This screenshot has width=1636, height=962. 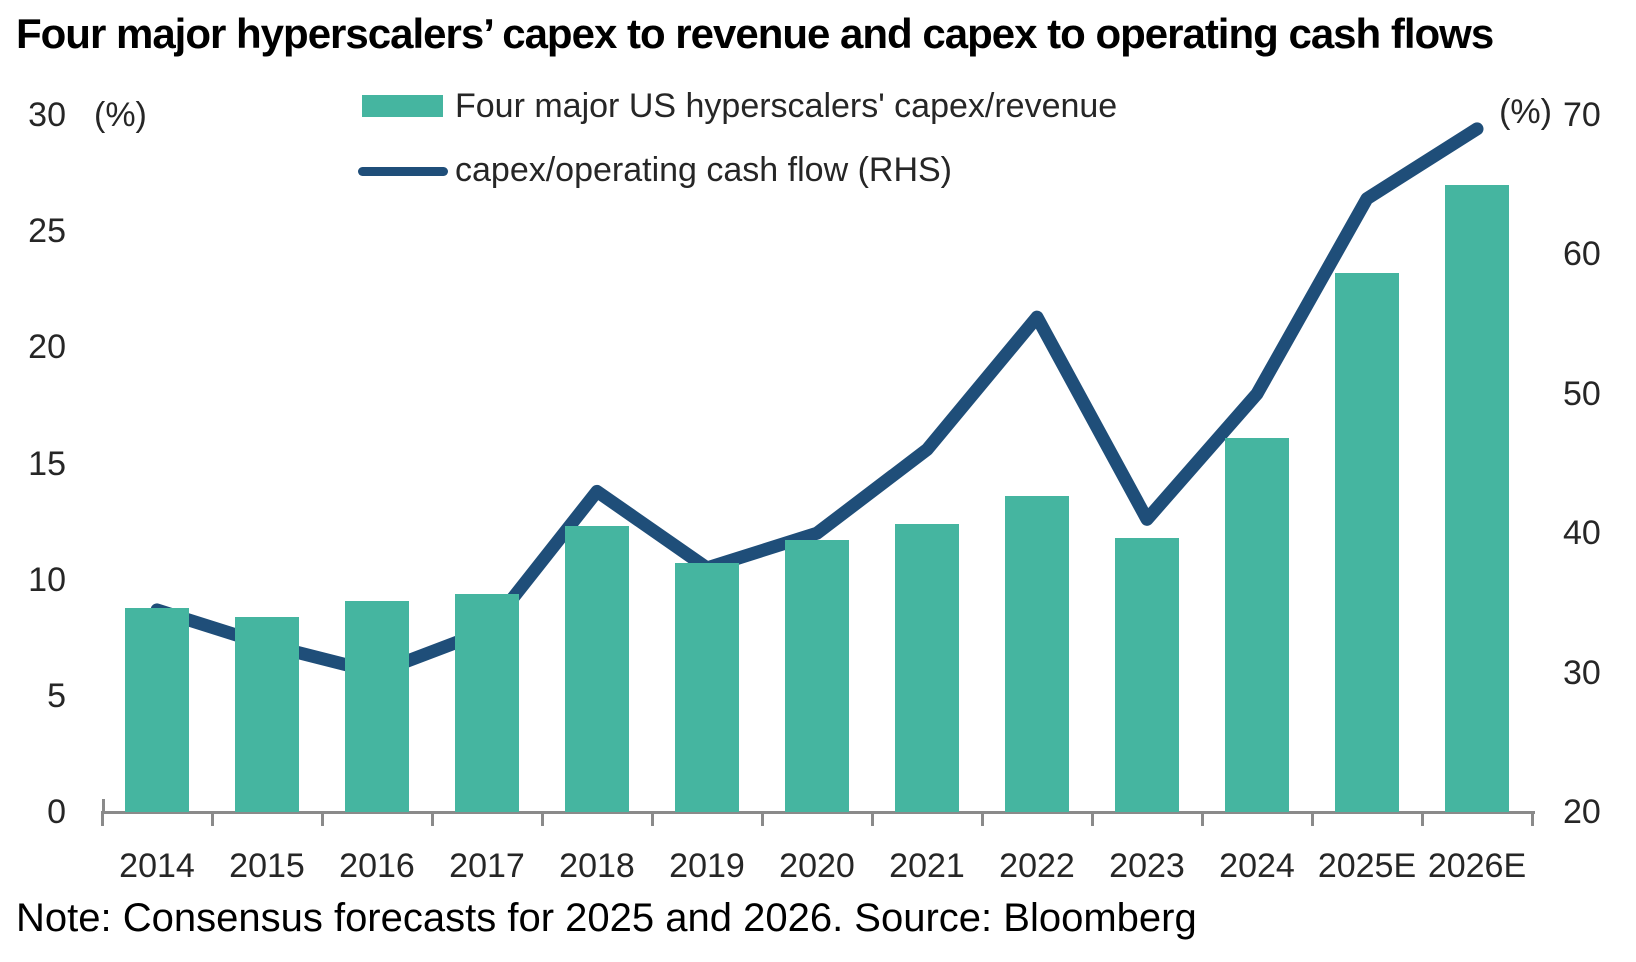 I want to click on legend-line-swatch, so click(x=403, y=171).